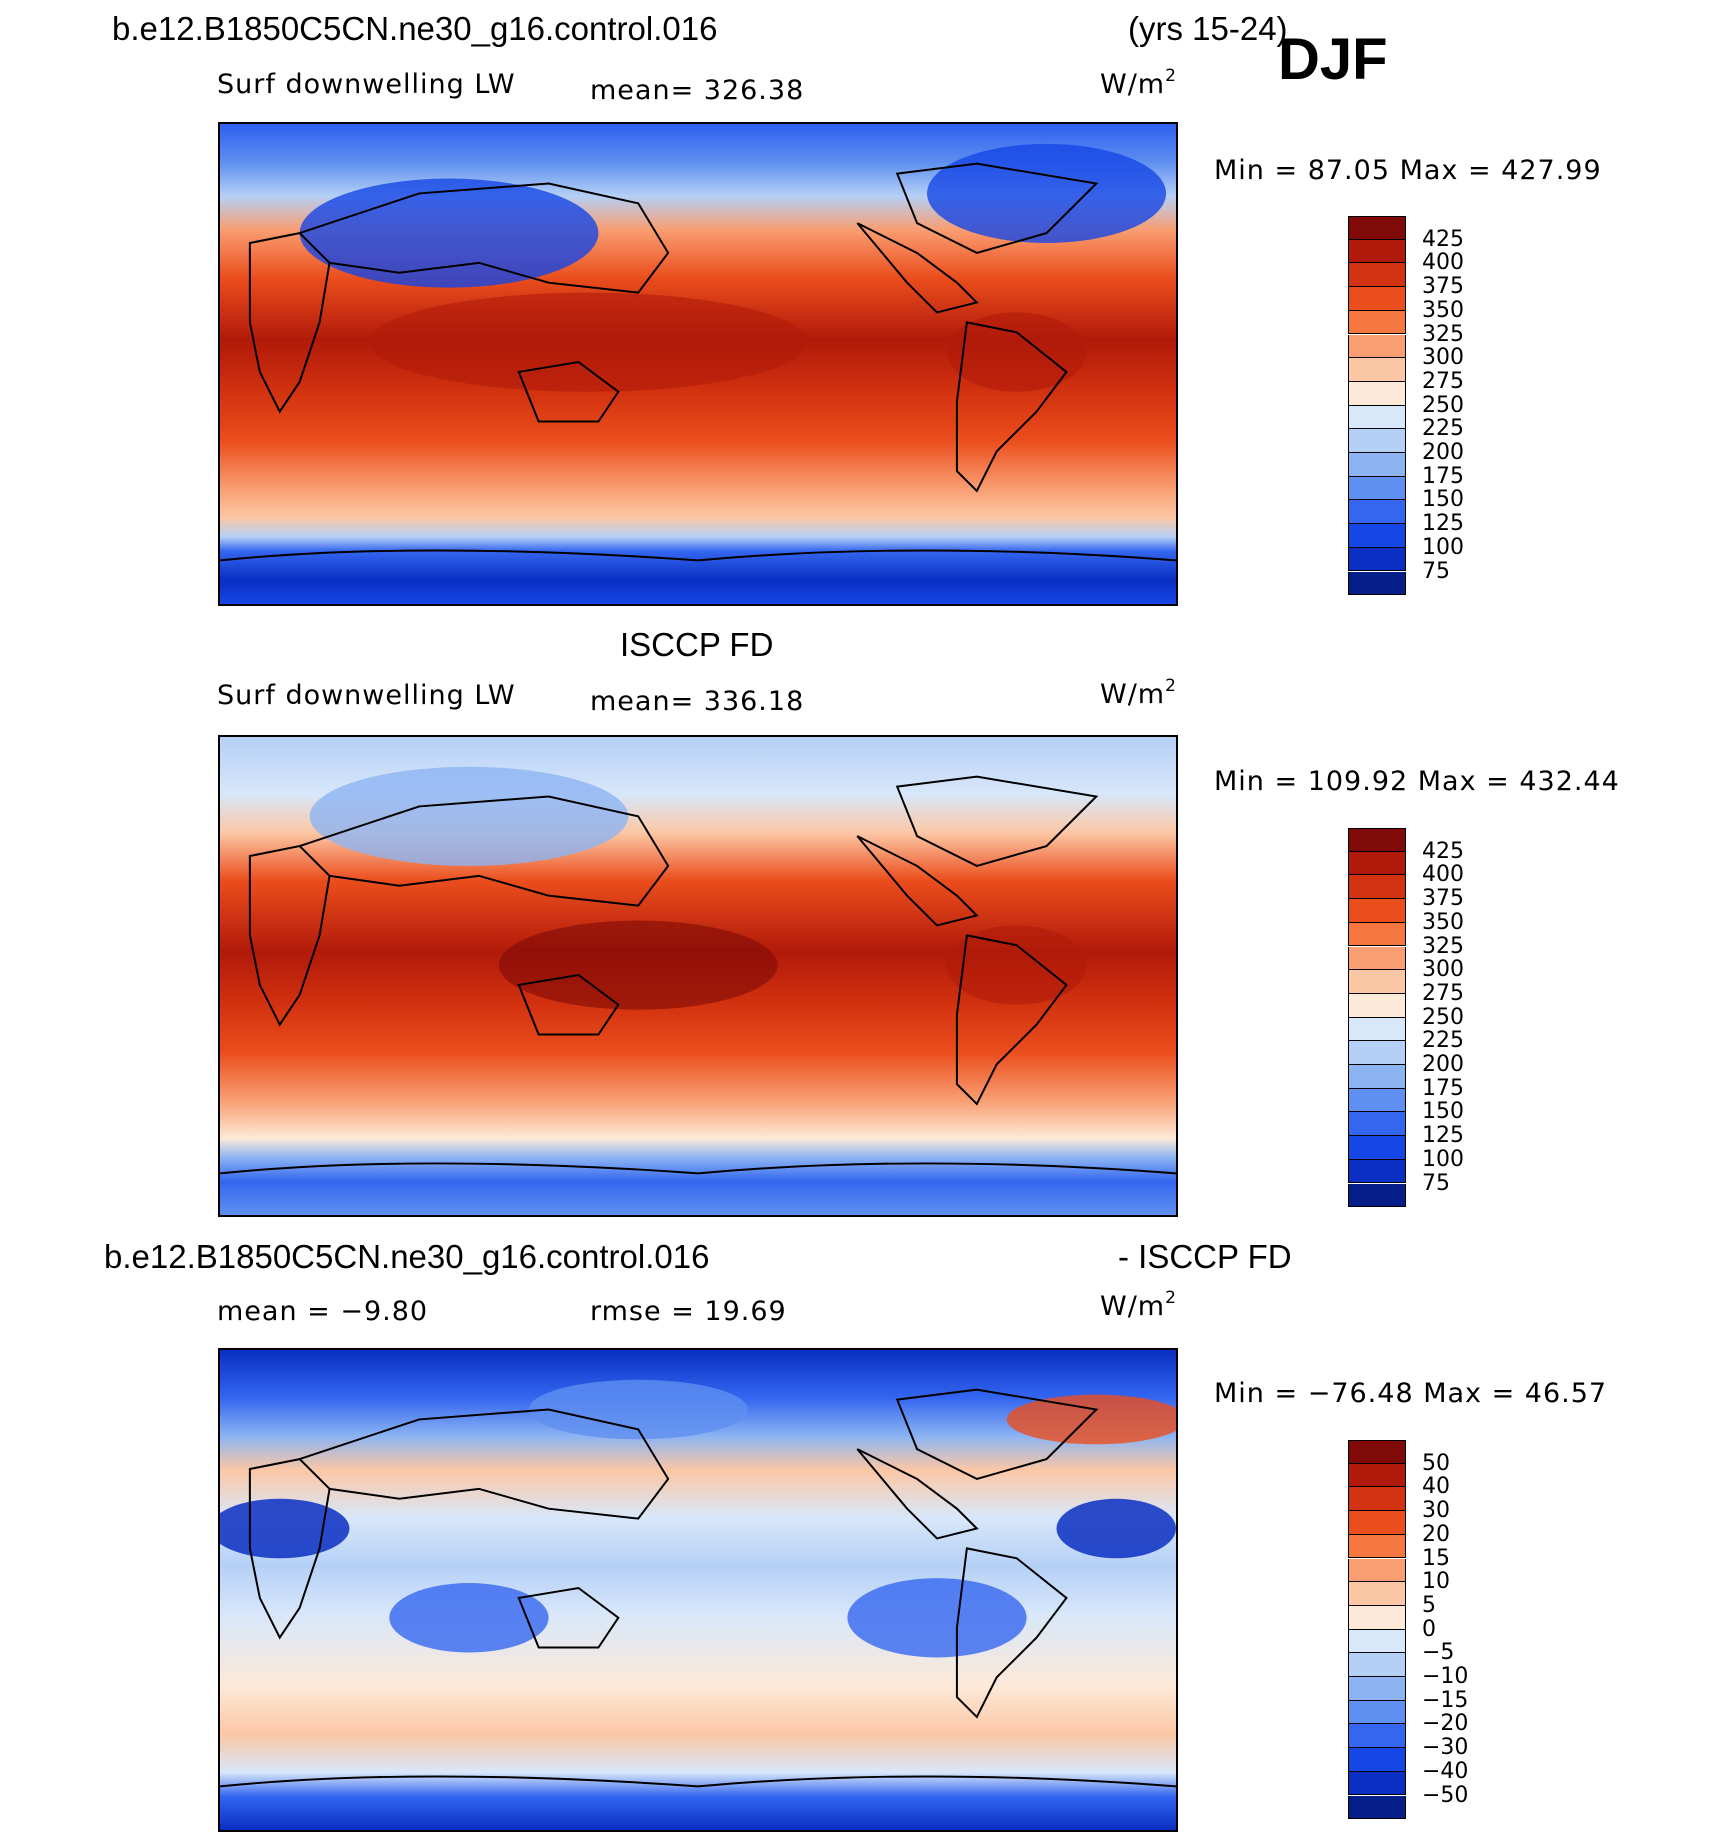  I want to click on colorbar-tick-label: −15, so click(1445, 1700).